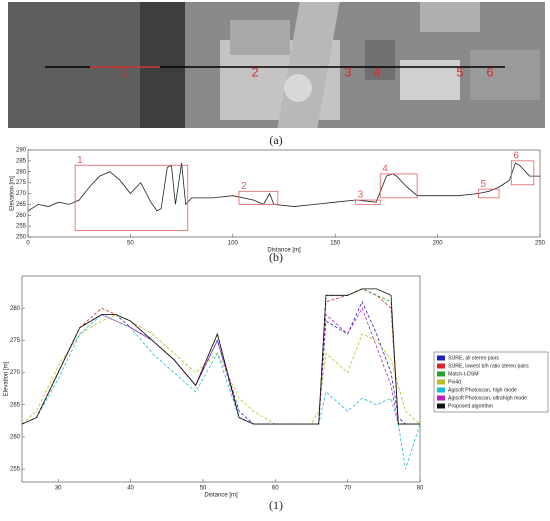 The height and width of the screenshot is (521, 550). What do you see at coordinates (454, 382) in the screenshot?
I see `legend-label: Pix4d` at bounding box center [454, 382].